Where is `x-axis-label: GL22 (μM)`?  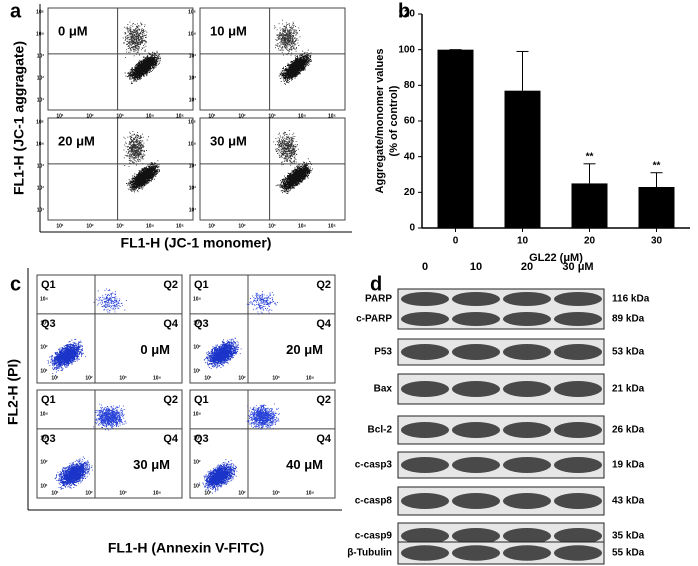 x-axis-label: GL22 (μM) is located at coordinates (556, 258).